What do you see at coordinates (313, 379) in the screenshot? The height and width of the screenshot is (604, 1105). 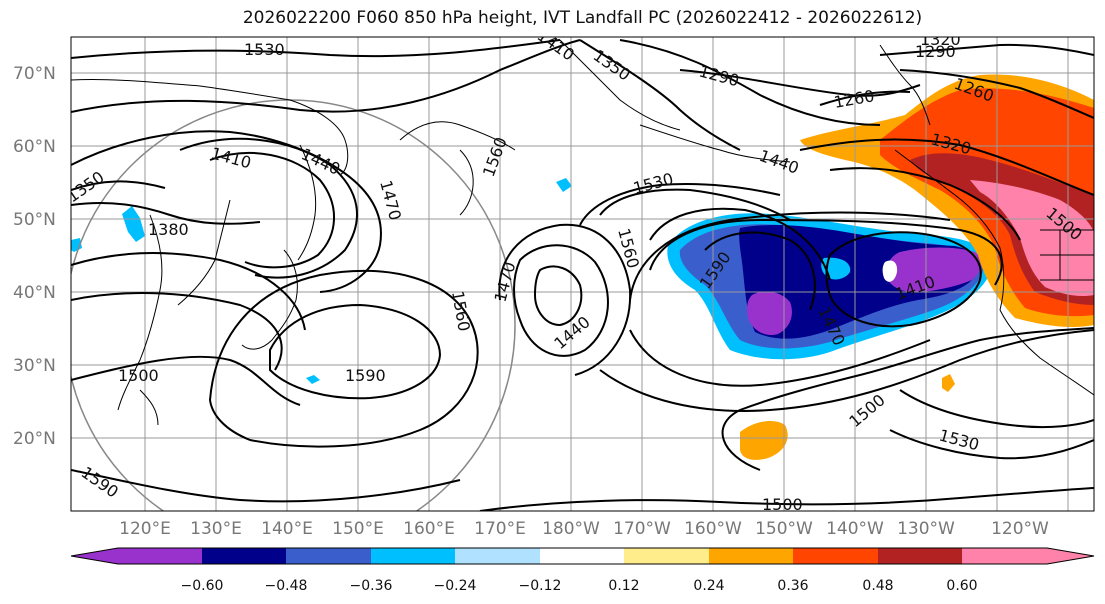 I see `ivt-shade-speck` at bounding box center [313, 379].